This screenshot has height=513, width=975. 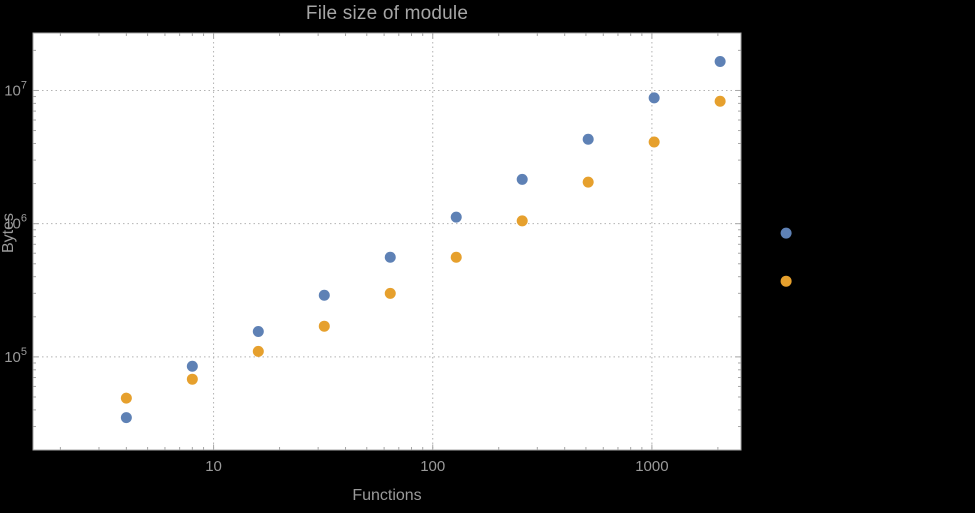 I want to click on x-axis-label: Functions, so click(x=387, y=495).